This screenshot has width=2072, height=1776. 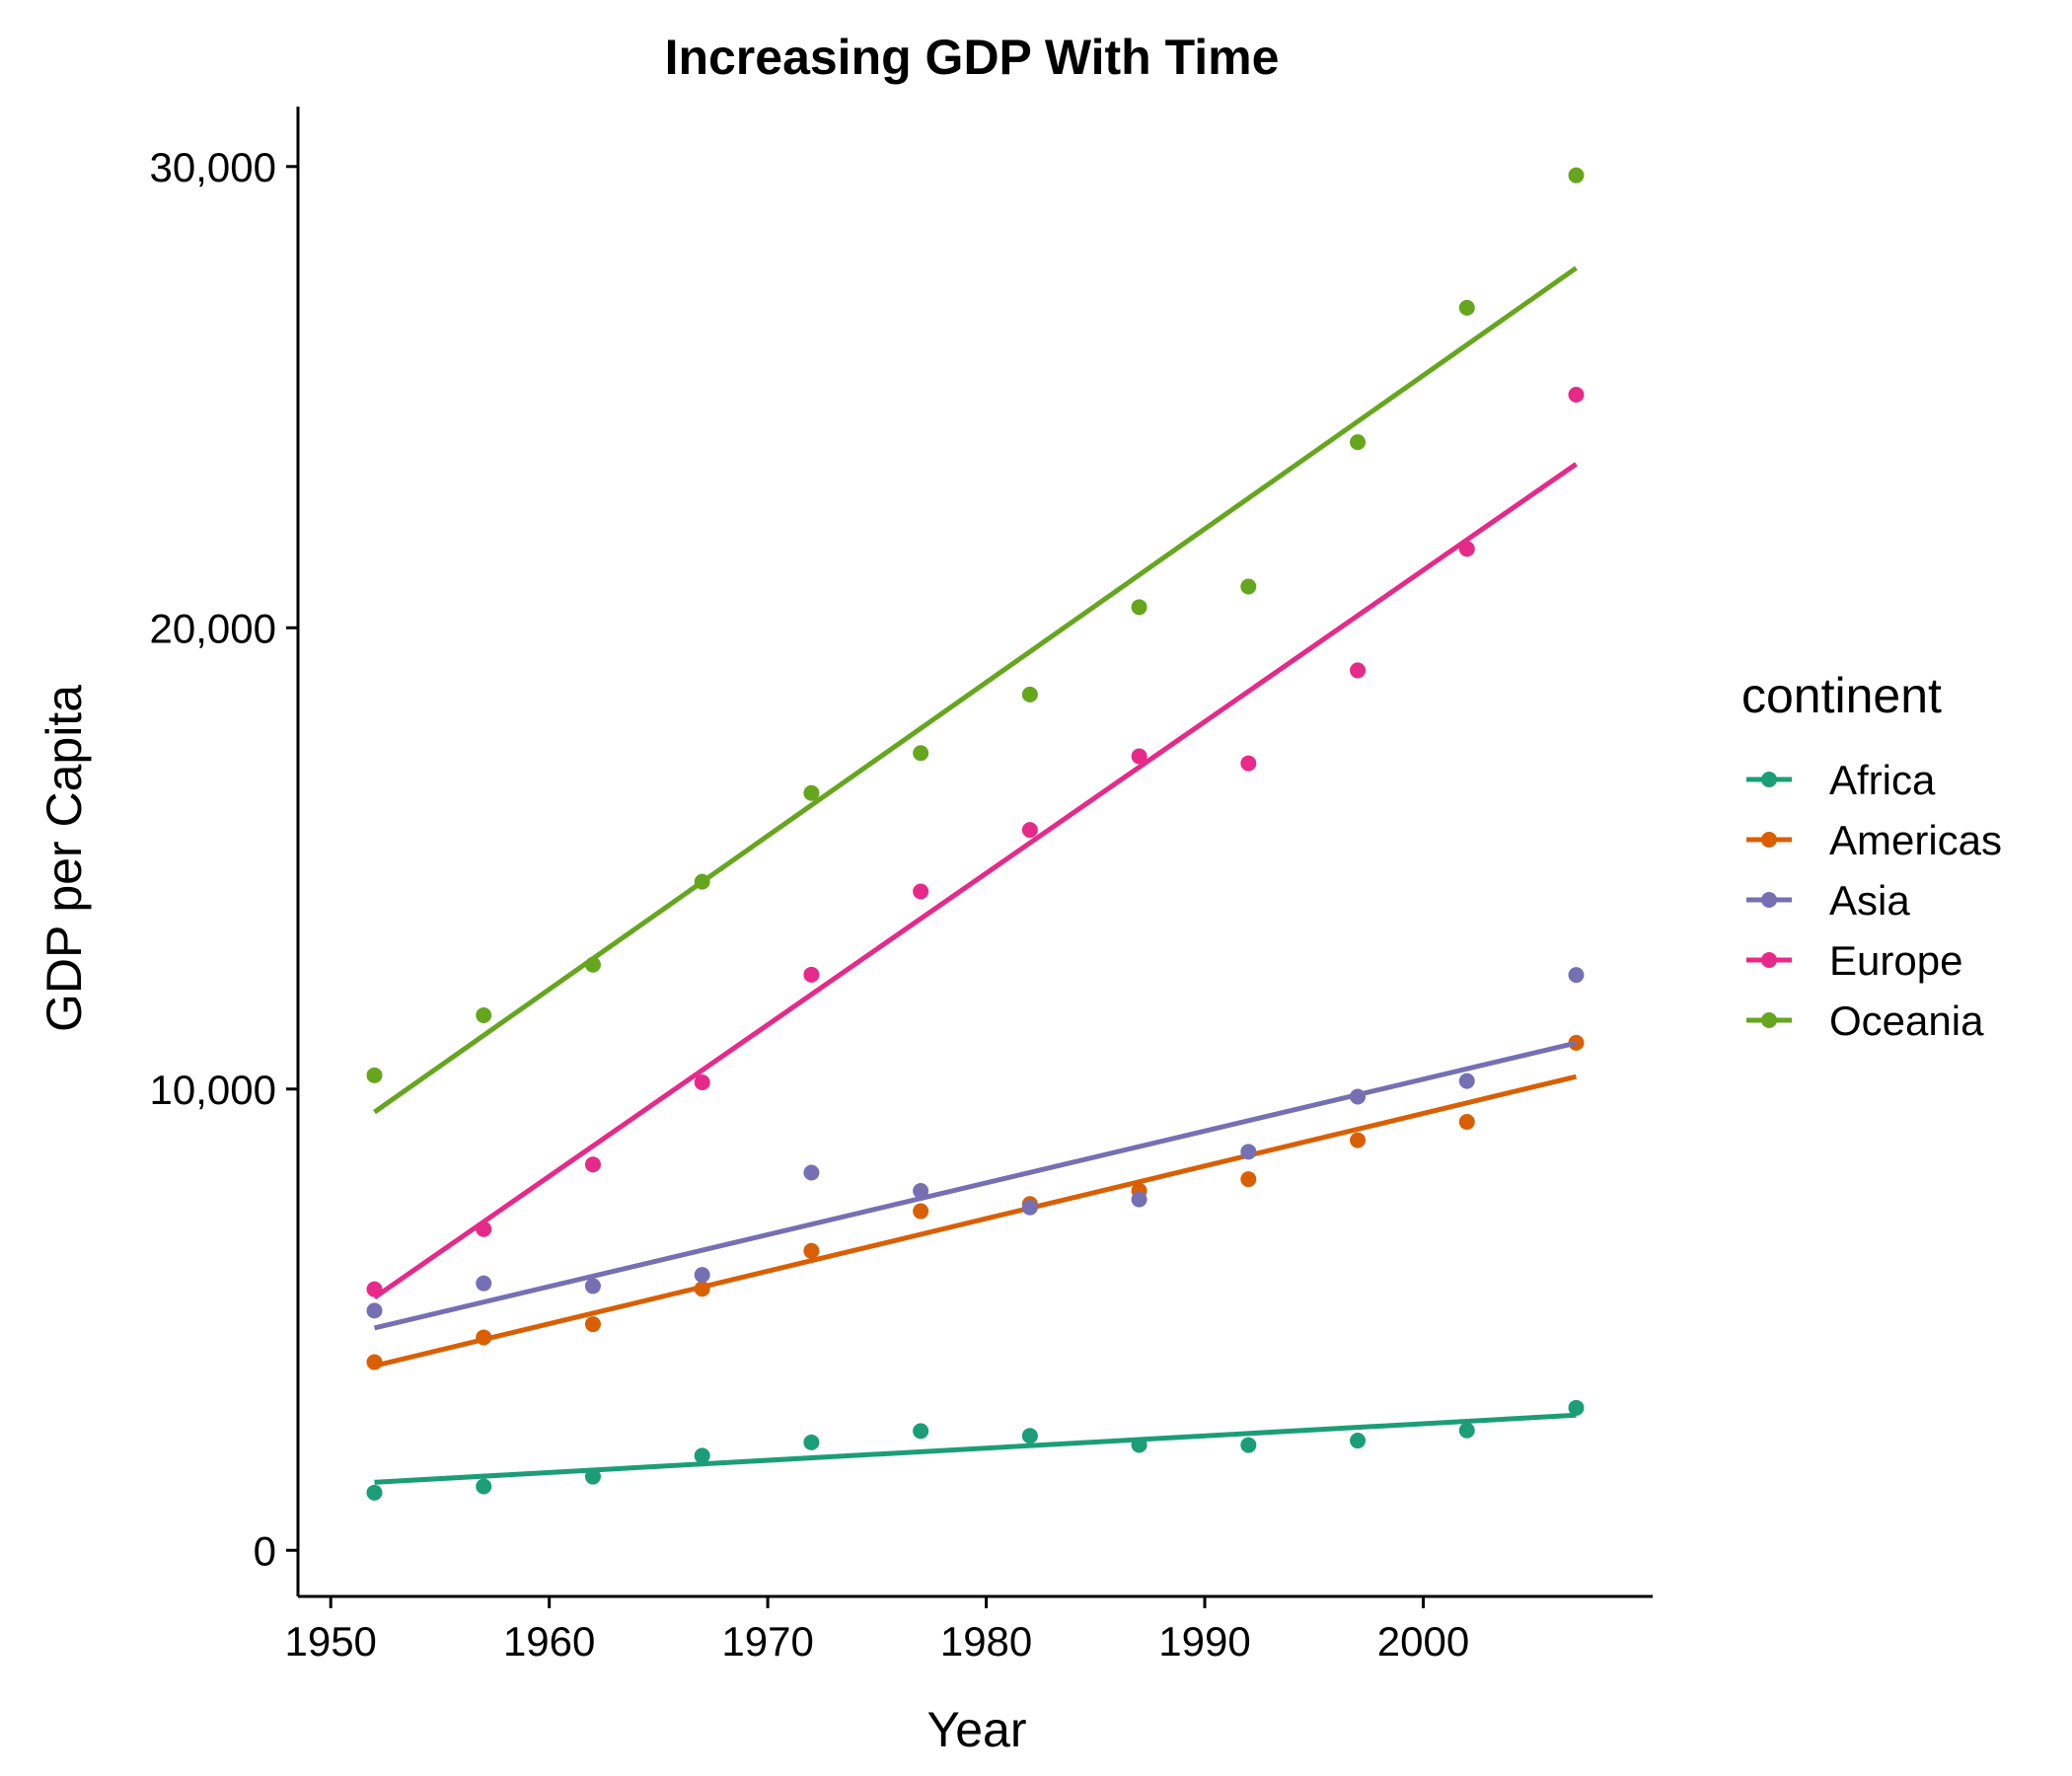 What do you see at coordinates (1842, 696) in the screenshot?
I see `legend-title: continent` at bounding box center [1842, 696].